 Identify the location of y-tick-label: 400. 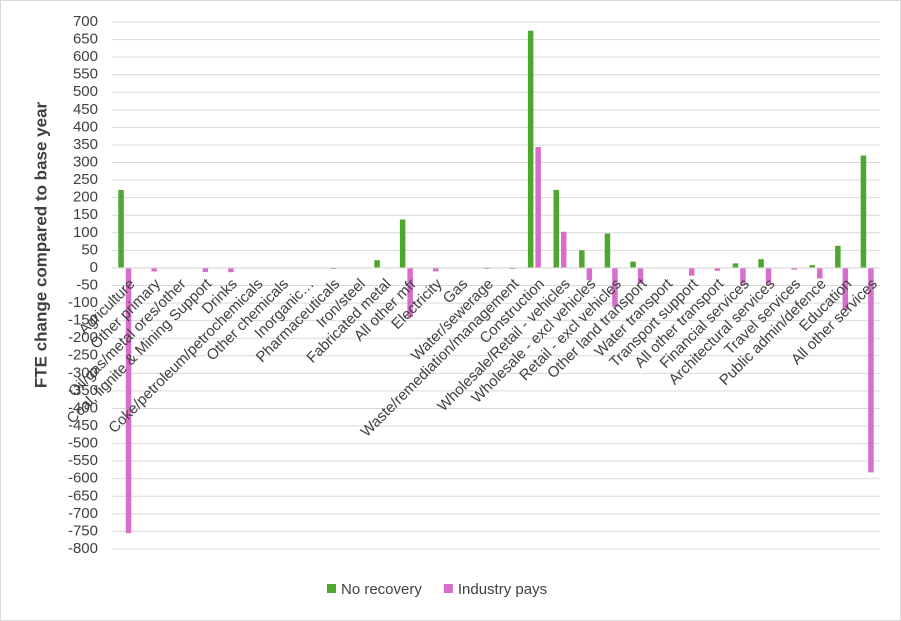
(85, 126).